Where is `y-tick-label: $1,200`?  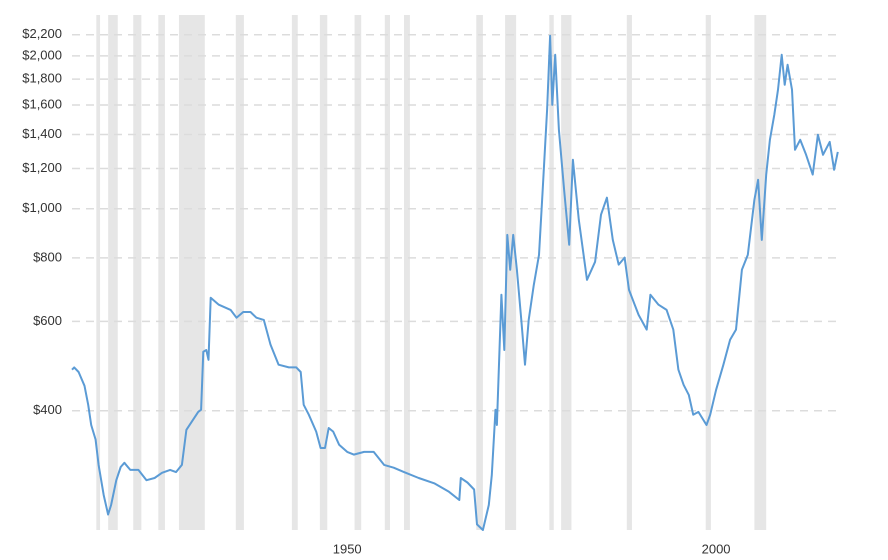 y-tick-label: $1,200 is located at coordinates (42, 167).